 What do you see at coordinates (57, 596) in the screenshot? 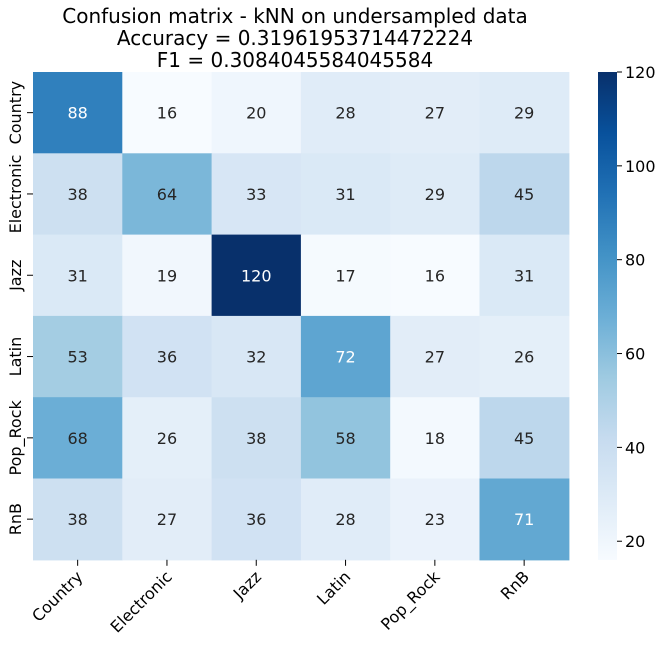
I see `x-tick-label: Country` at bounding box center [57, 596].